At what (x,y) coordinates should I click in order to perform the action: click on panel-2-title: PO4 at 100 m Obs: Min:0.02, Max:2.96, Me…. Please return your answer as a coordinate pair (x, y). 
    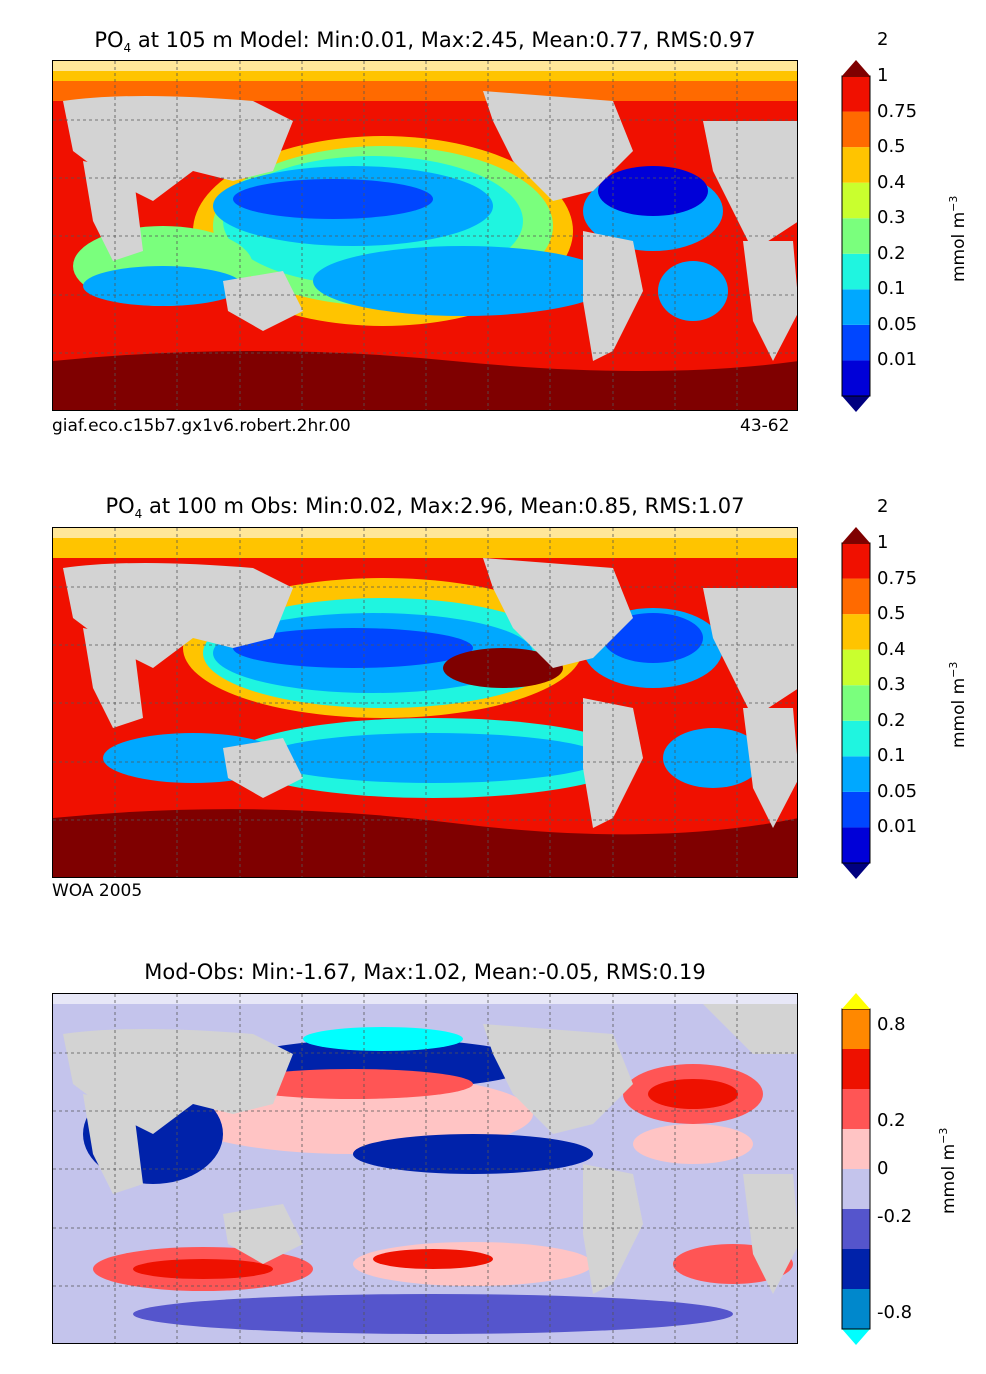
    Looking at the image, I should click on (425, 507).